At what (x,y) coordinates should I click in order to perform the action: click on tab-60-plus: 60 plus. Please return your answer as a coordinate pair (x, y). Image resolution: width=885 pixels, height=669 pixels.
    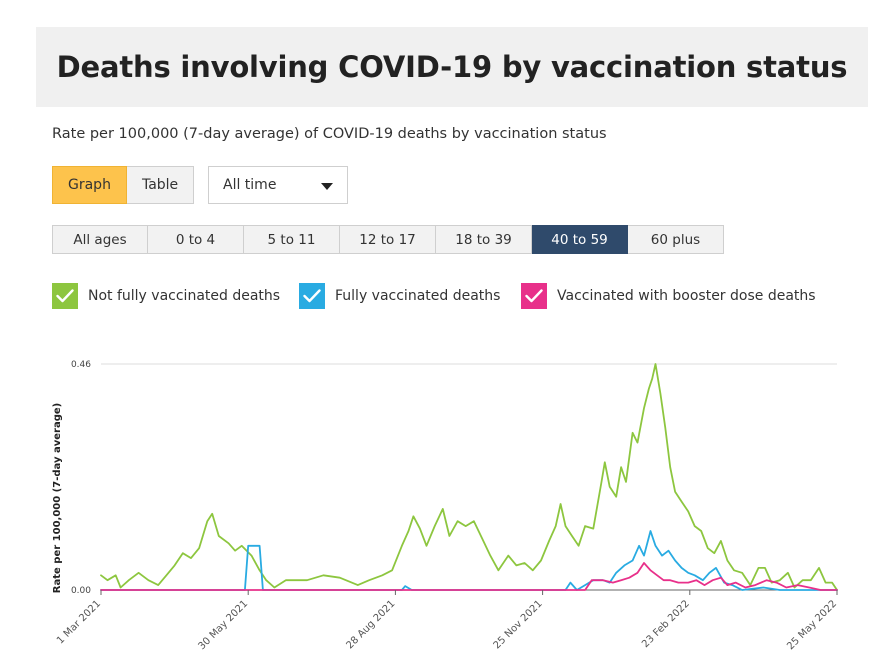
    Looking at the image, I should click on (676, 239).